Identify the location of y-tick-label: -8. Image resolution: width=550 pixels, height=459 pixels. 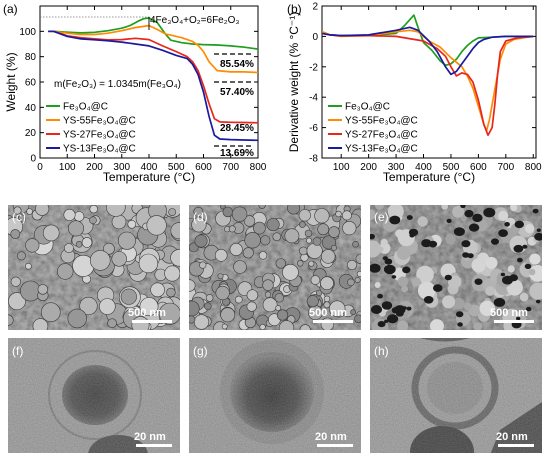
(313, 159).